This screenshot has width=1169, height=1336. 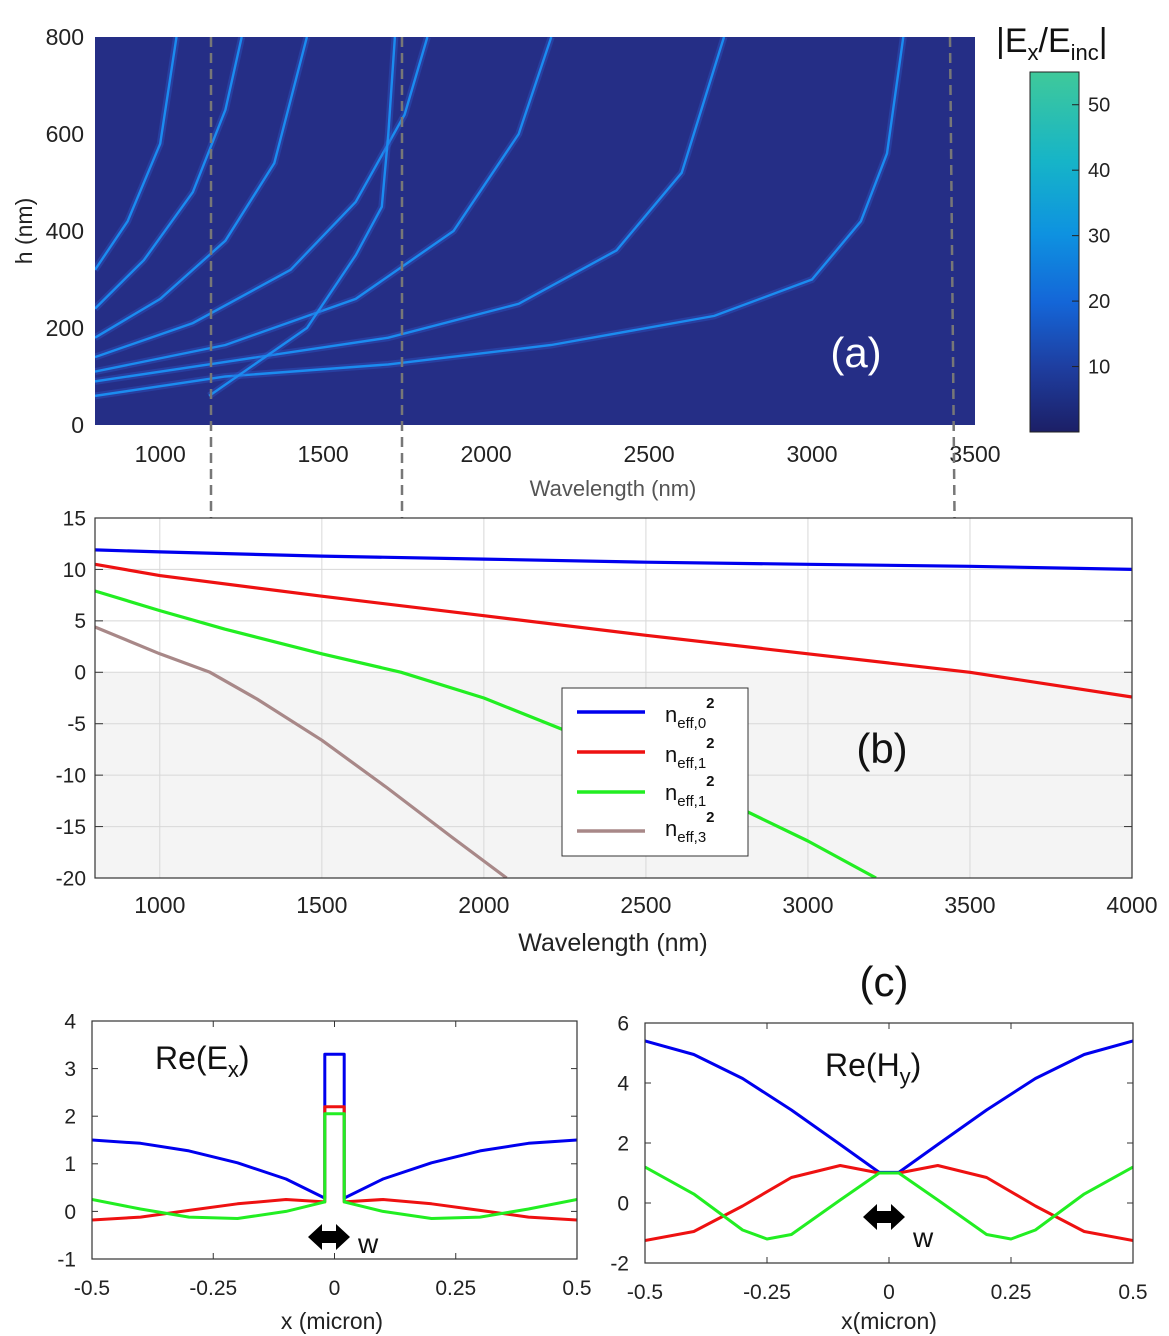 What do you see at coordinates (65, 328) in the screenshot?
I see `y-tick-label: 200` at bounding box center [65, 328].